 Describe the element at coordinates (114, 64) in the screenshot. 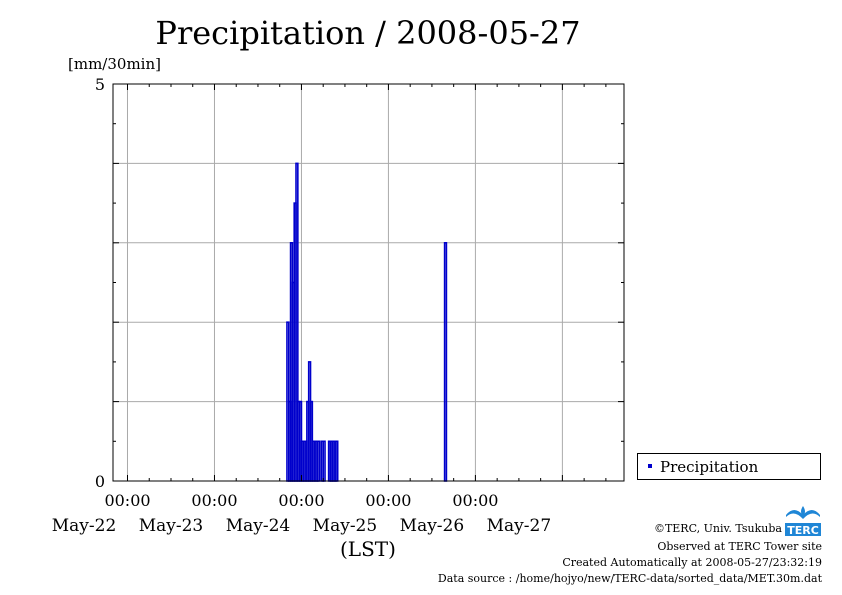

I see `y-axis-label: [mm/30min]` at that location.